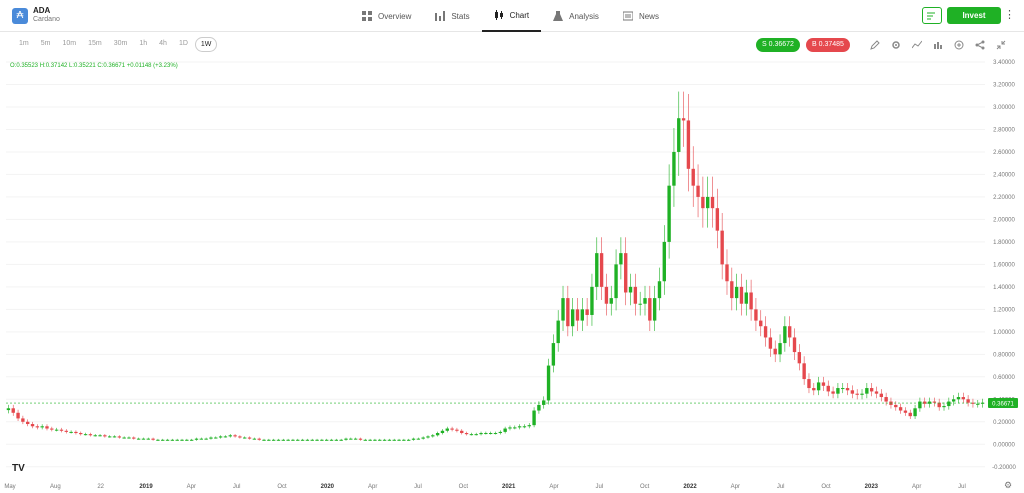  Describe the element at coordinates (1004, 310) in the screenshot. I see `y-tick-label: 1.20000` at that location.